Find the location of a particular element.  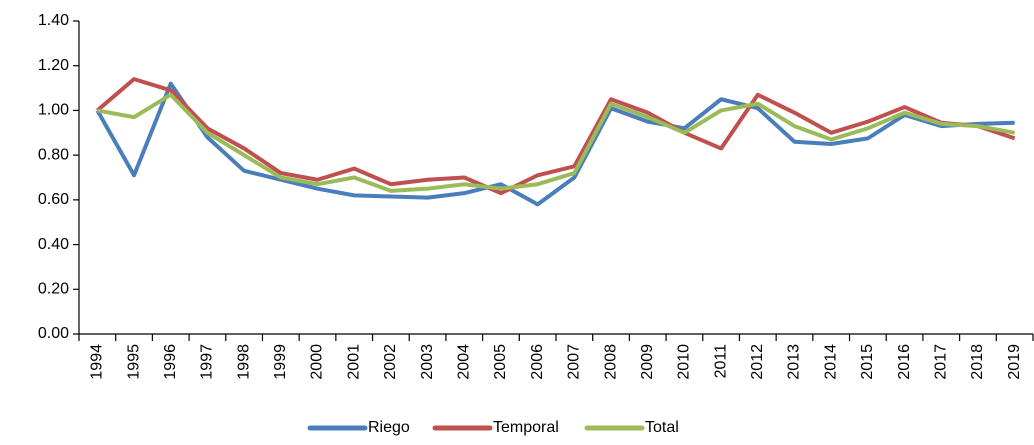

y-tick-label: 0.20 is located at coordinates (53, 289).